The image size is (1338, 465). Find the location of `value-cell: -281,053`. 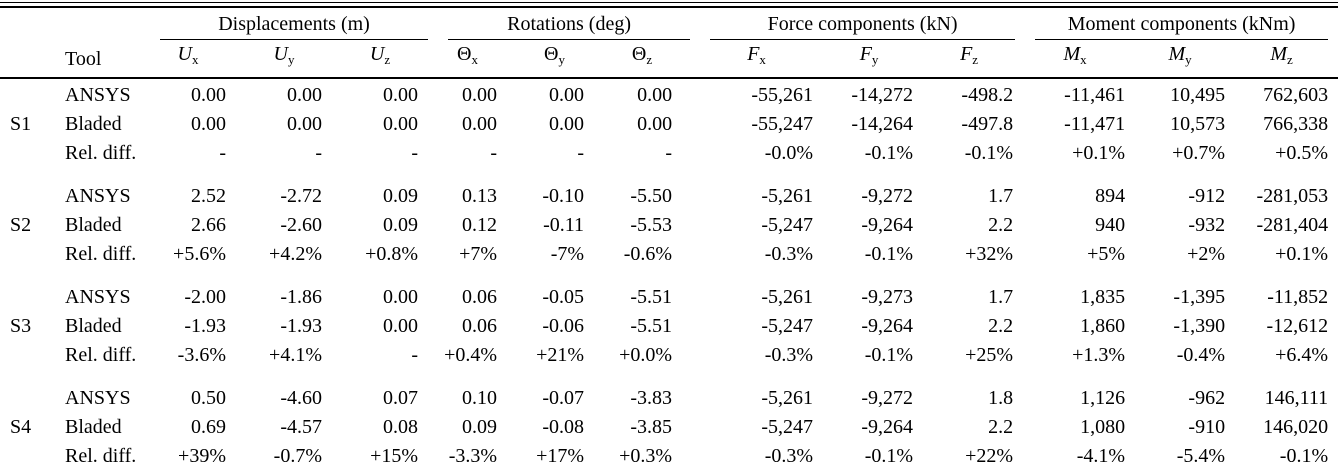

value-cell: -281,053 is located at coordinates (1292, 196).